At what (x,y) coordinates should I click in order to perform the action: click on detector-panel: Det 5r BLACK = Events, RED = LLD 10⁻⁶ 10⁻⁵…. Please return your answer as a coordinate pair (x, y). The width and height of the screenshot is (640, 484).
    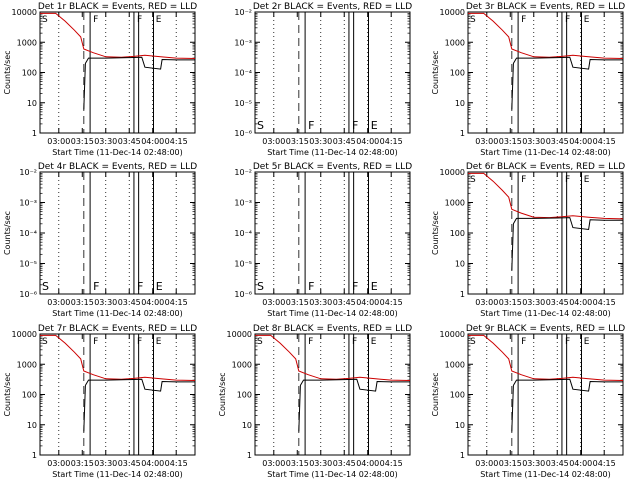
    Looking at the image, I should click on (323, 240).